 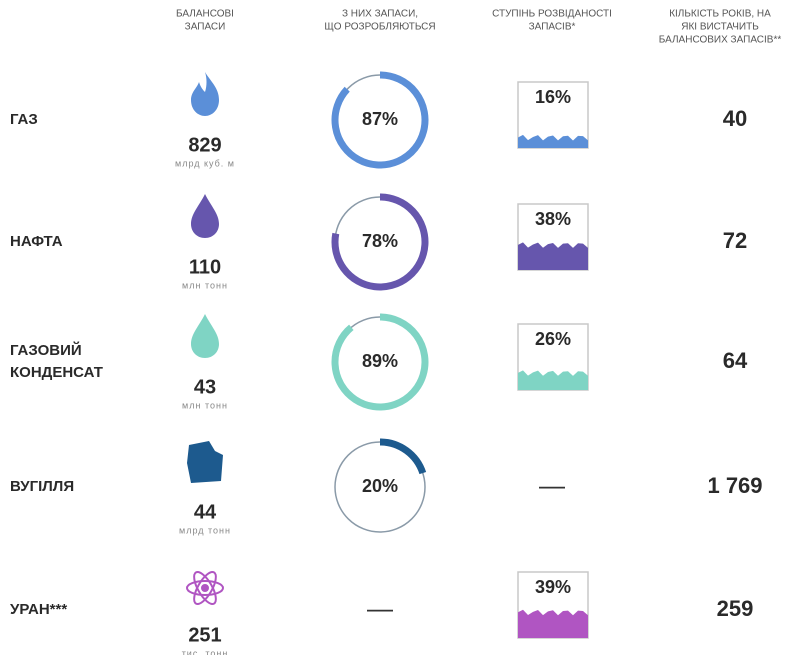 What do you see at coordinates (205, 651) in the screenshot?
I see `reserves-unit: тис. тонн` at bounding box center [205, 651].